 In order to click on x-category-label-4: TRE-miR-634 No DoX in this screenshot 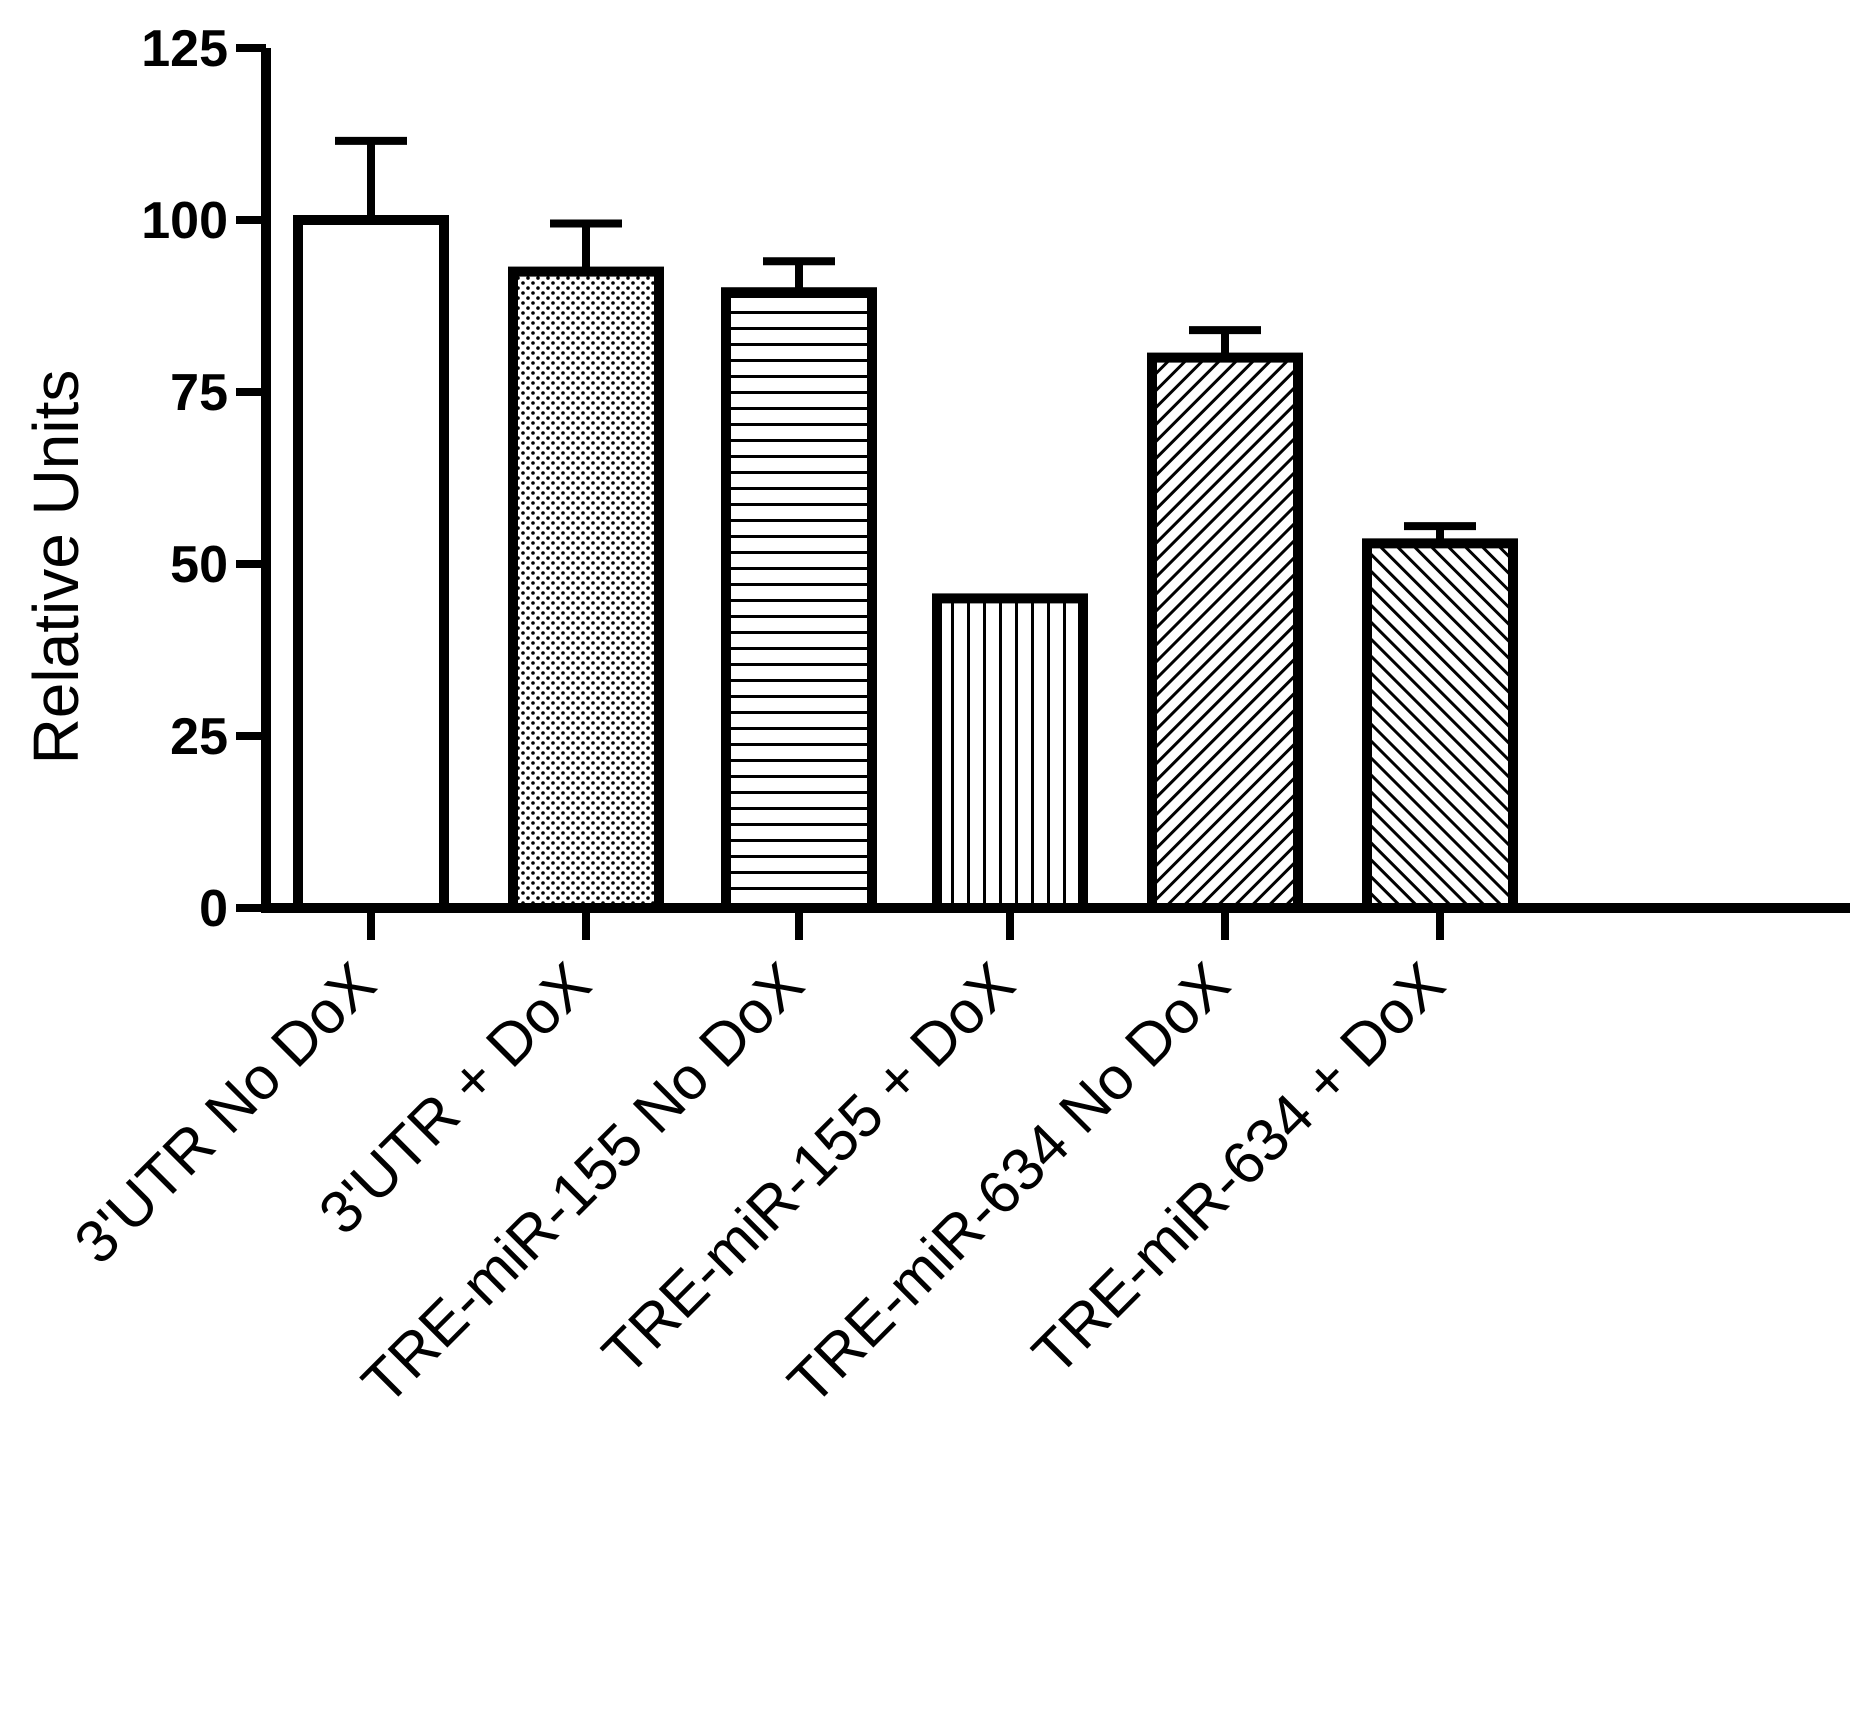, I will do `click(1008, 1183)`.